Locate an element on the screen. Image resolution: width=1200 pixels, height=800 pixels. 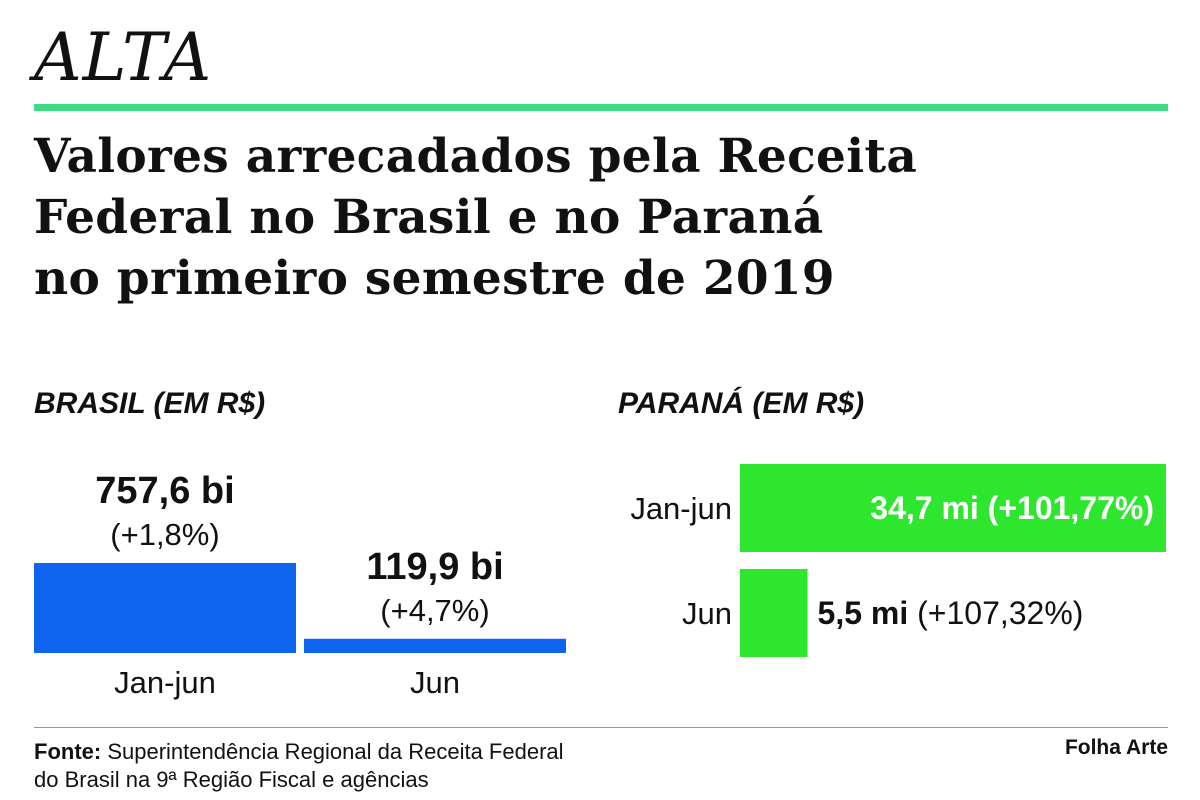
footer-divider is located at coordinates (601, 727).